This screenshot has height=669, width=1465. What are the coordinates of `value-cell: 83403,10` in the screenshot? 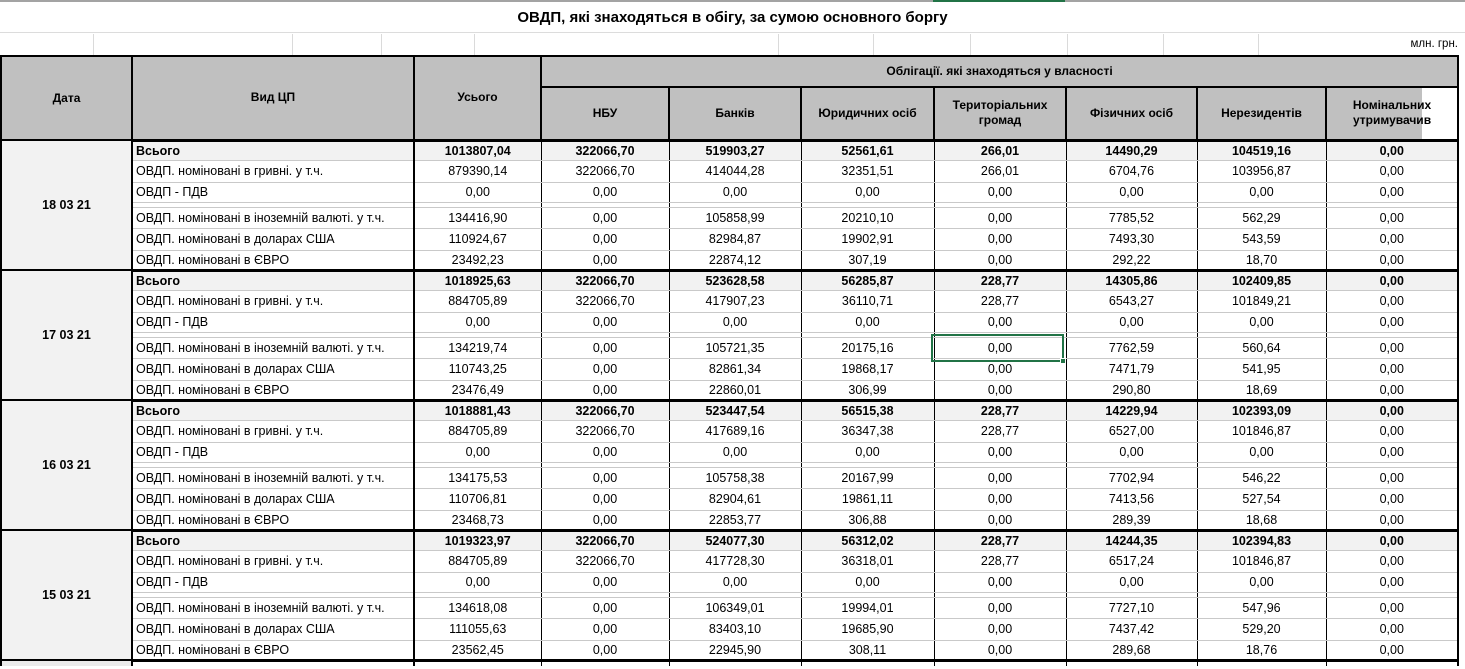 It's located at (735, 629).